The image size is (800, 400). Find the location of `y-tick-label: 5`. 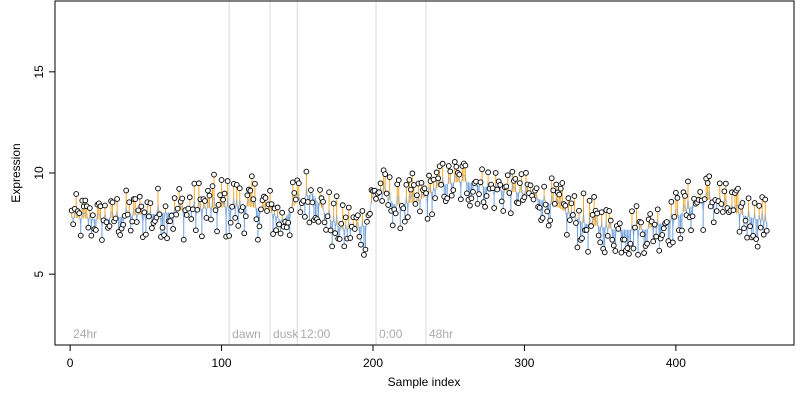

y-tick-label: 5 is located at coordinates (39, 274).